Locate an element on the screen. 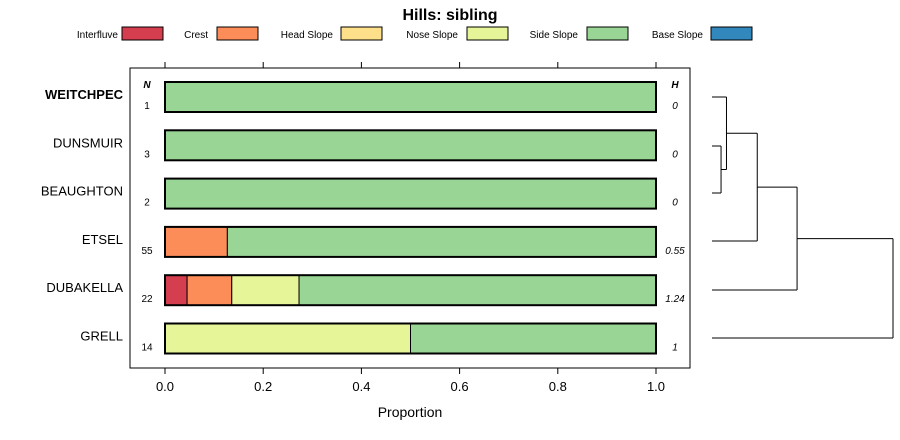  dendrogram is located at coordinates (803, 217).